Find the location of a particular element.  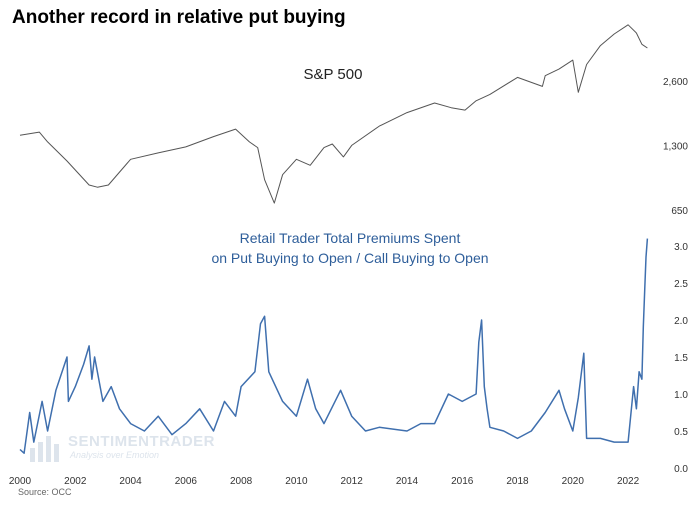

ratio-y-tick-label: 0.0 is located at coordinates (681, 469).